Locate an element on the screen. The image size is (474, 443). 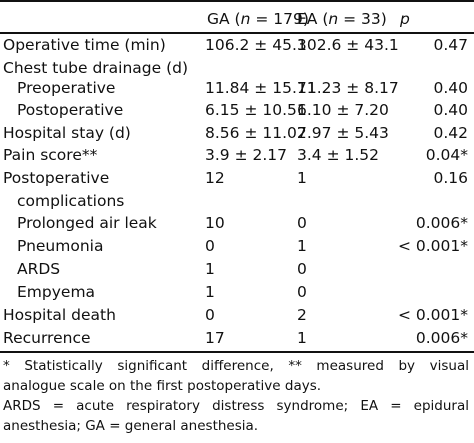
row-ga: 106.2 ± 45.3 is located at coordinates (256, 45).